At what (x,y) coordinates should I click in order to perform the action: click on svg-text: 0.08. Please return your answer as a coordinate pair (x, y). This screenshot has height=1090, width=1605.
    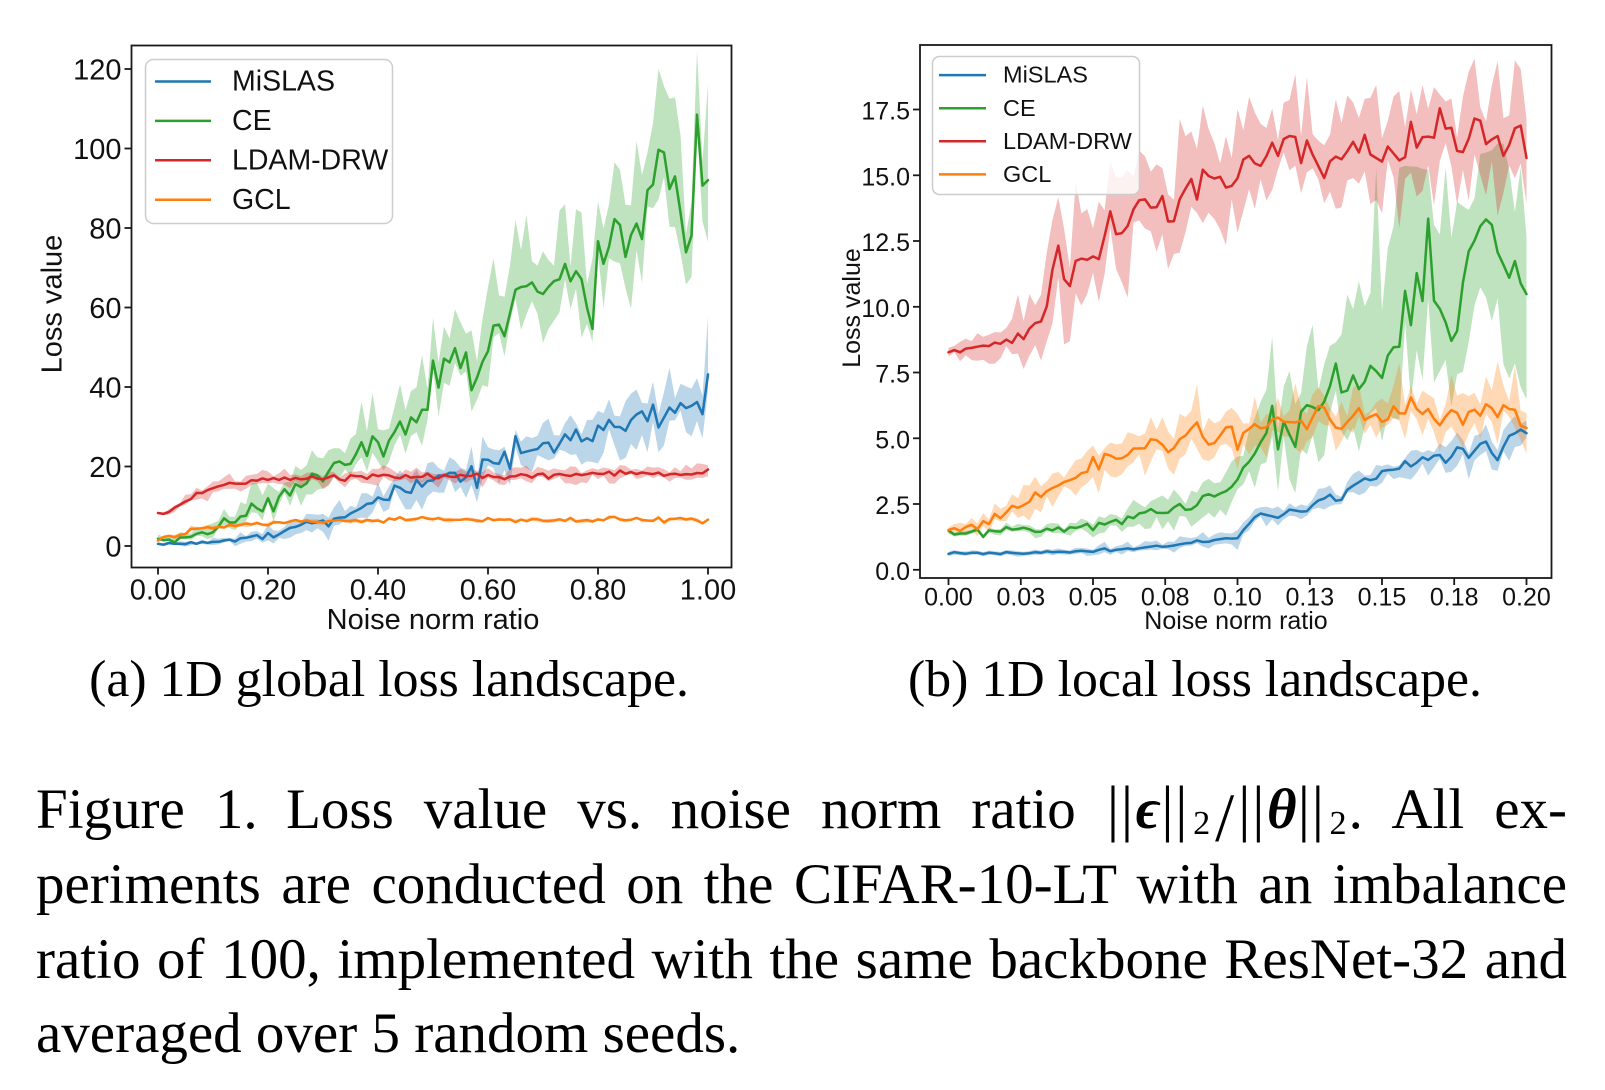
    Looking at the image, I should click on (1165, 598).